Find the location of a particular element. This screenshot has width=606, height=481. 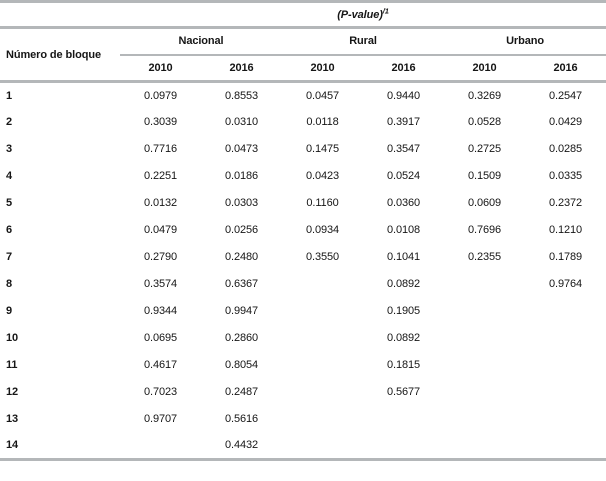

p-value-cell: 0.1041 is located at coordinates (403, 257).